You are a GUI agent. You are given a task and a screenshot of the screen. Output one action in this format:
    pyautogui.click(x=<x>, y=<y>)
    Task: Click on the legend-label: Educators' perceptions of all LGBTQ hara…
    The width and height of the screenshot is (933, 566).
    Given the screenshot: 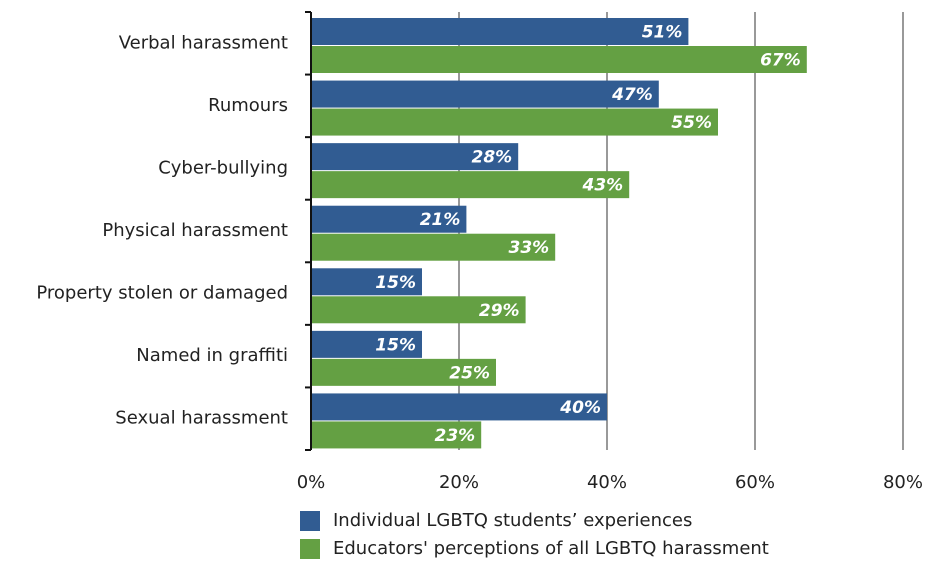 What is the action you would take?
    pyautogui.click(x=551, y=548)
    